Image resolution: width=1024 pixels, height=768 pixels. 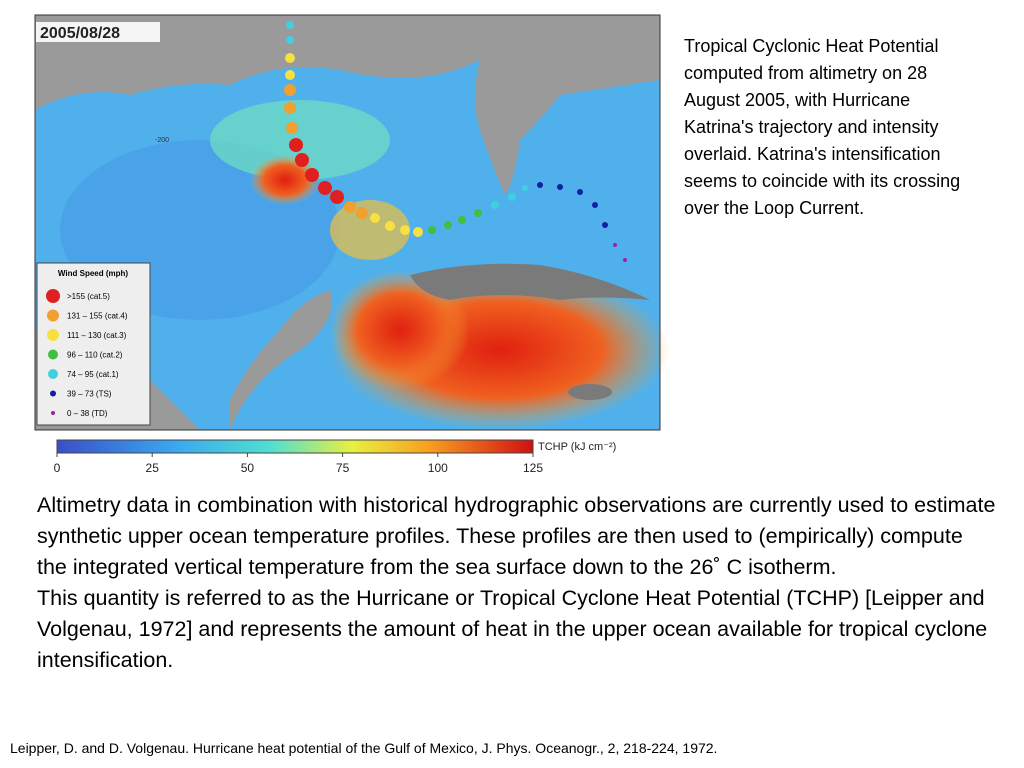 What do you see at coordinates (162, 140) in the screenshot?
I see `contour-label: -200` at bounding box center [162, 140].